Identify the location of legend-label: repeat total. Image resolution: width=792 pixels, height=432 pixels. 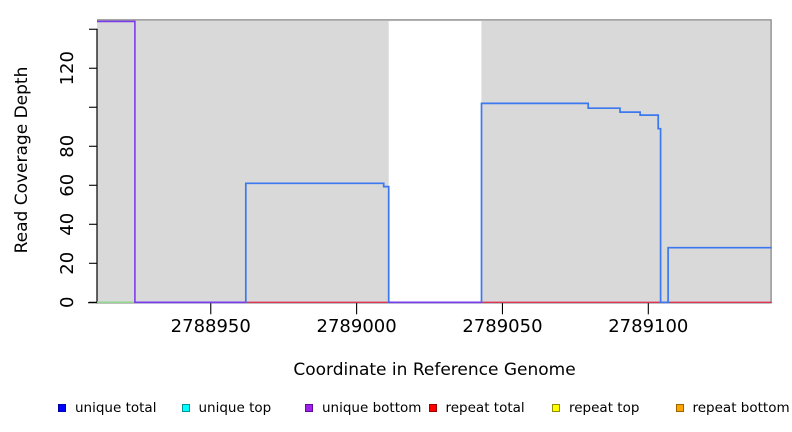
(485, 408).